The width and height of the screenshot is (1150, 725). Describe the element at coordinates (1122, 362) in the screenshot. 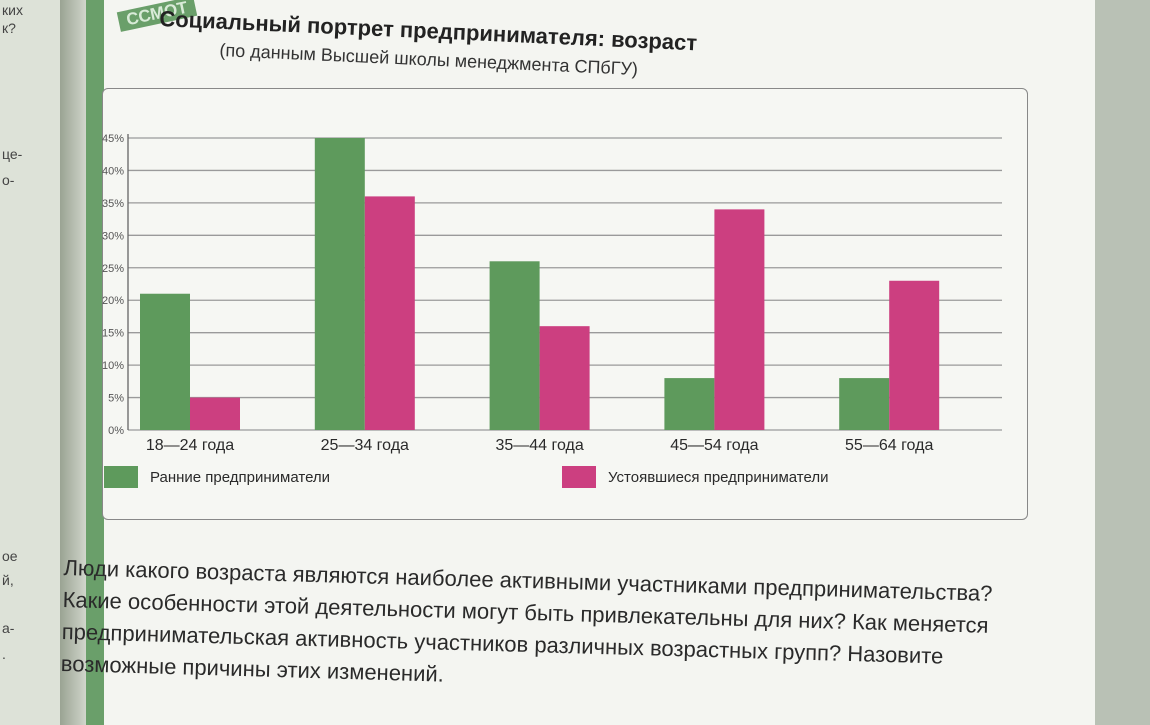

I see `page-edge` at that location.